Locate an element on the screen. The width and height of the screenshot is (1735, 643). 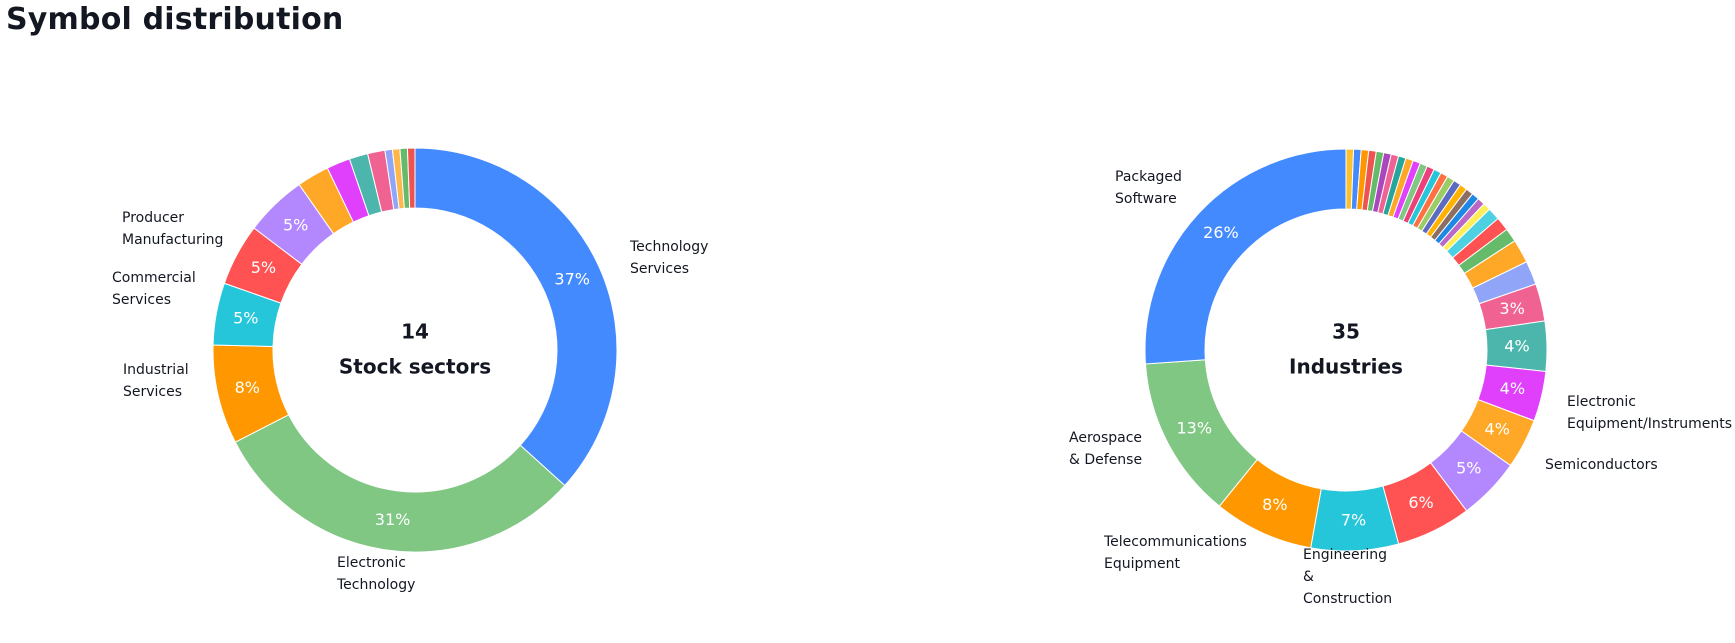
page-title: Symbol distribution is located at coordinates (175, 19).